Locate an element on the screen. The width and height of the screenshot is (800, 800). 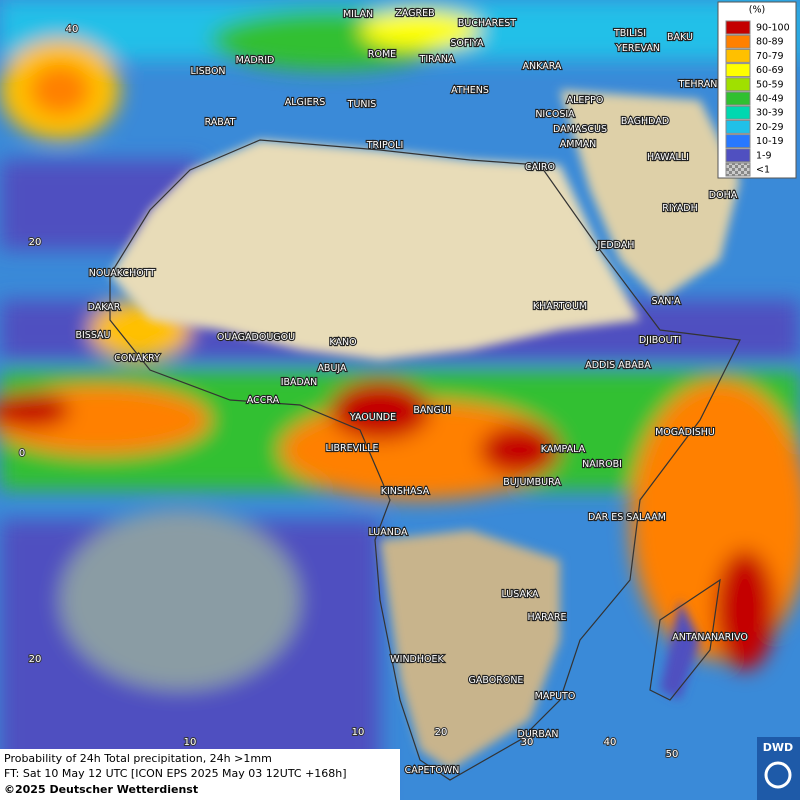
city-label: SAN'A is located at coordinates (666, 301).